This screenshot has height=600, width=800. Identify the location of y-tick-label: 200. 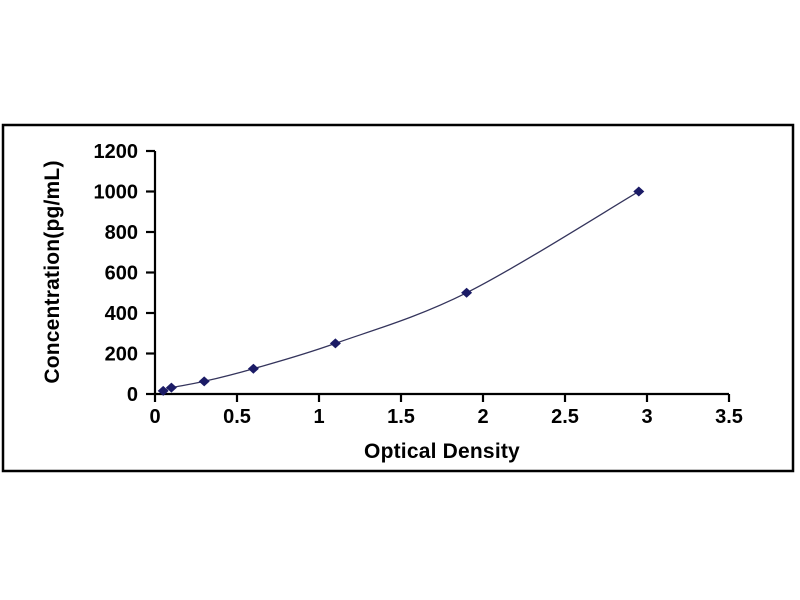
(121, 355).